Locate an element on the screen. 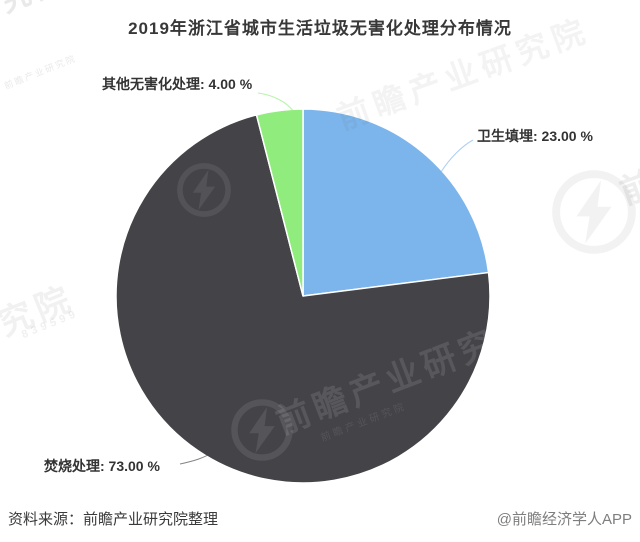 Image resolution: width=640 pixels, height=542 pixels. watermark-logo-icon is located at coordinates (594, 212).